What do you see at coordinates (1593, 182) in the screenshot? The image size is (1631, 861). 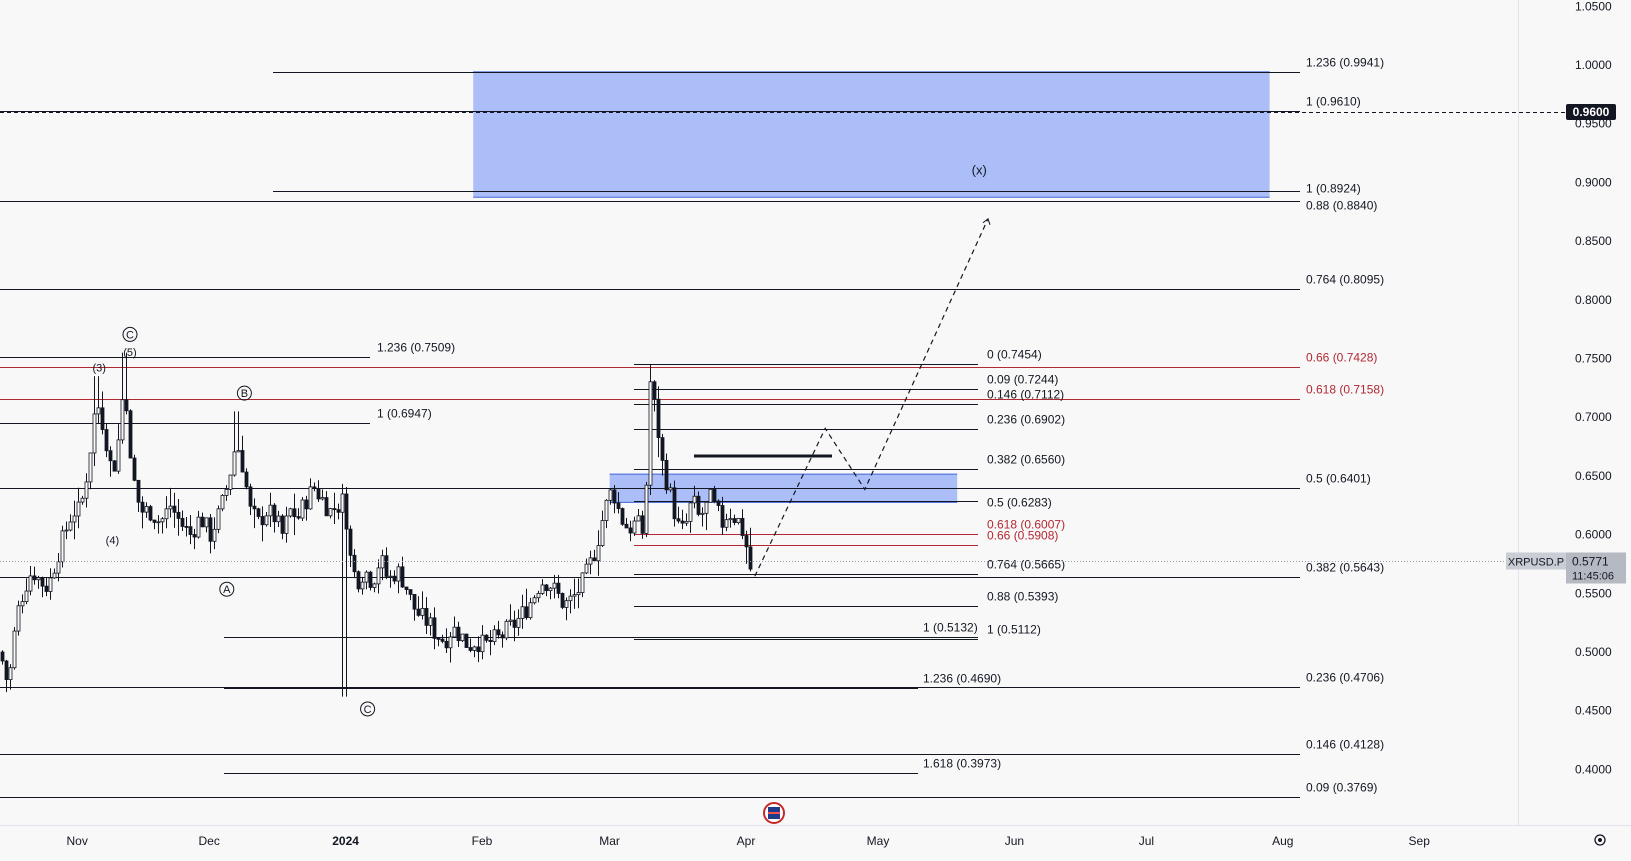 I see `price-tick-label: 0.9000` at bounding box center [1593, 182].